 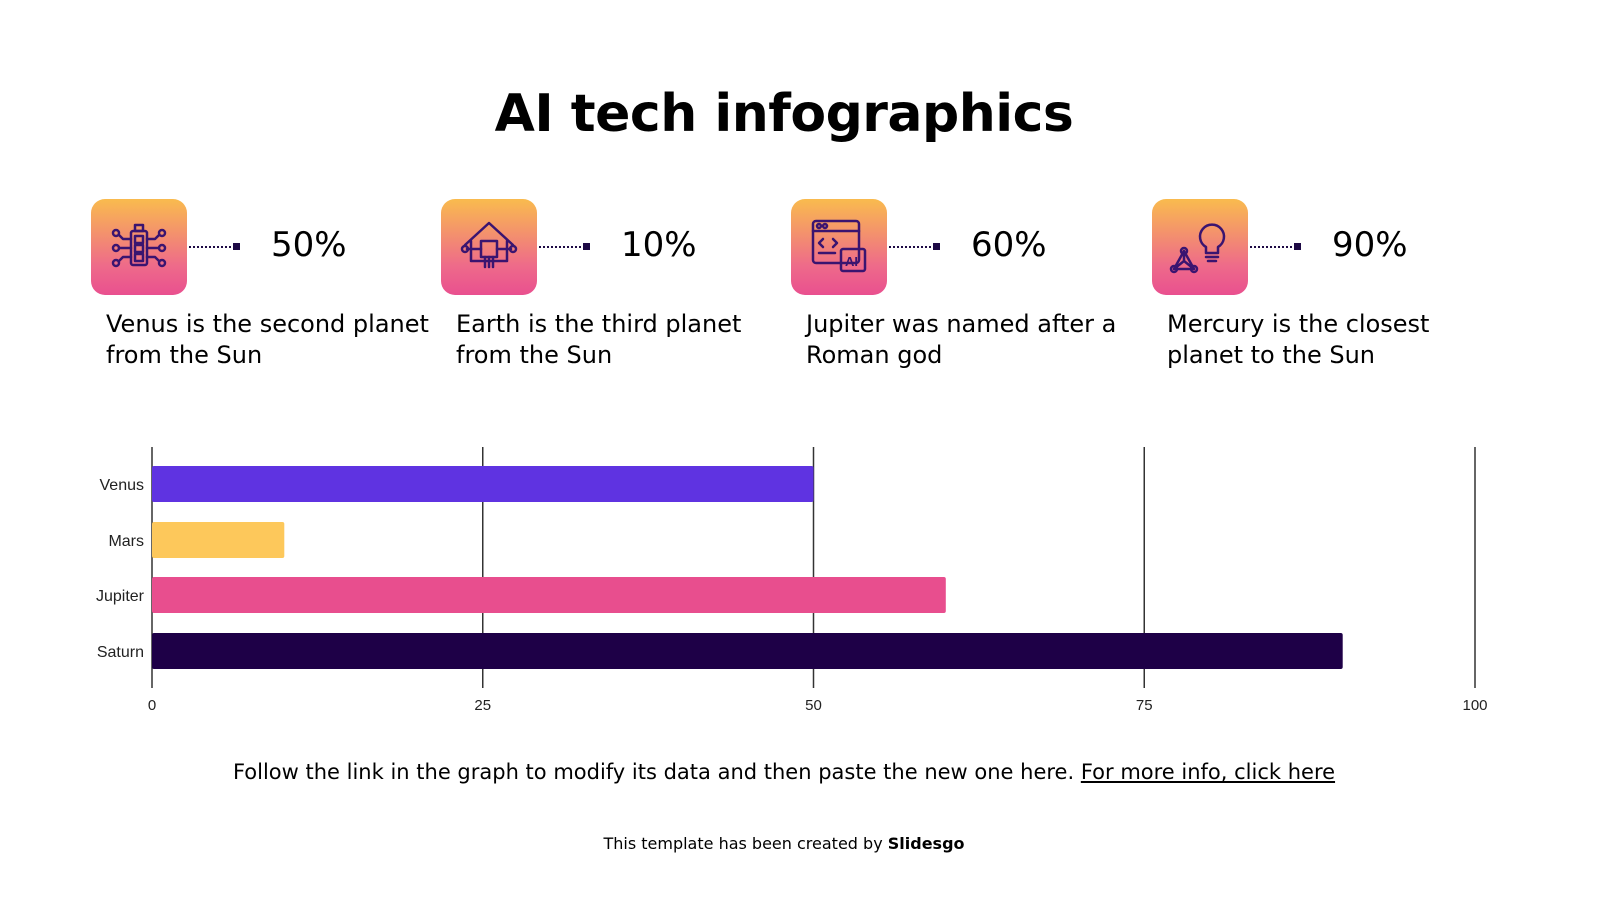 What do you see at coordinates (482, 705) in the screenshot?
I see `x-tick-label: 25` at bounding box center [482, 705].